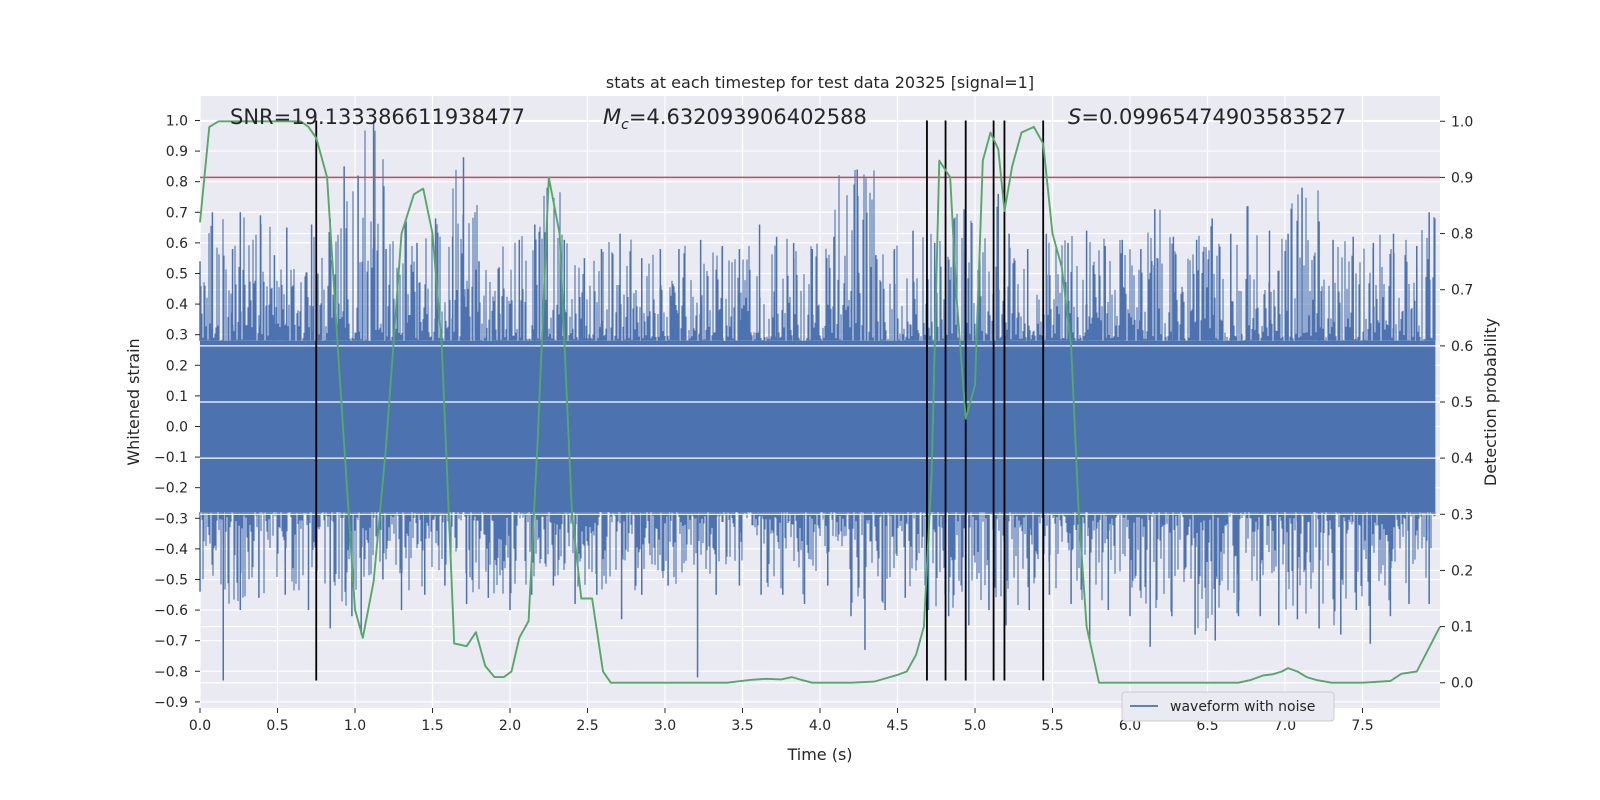  Describe the element at coordinates (177, 274) in the screenshot. I see `y-tick-label: 0.5` at that location.